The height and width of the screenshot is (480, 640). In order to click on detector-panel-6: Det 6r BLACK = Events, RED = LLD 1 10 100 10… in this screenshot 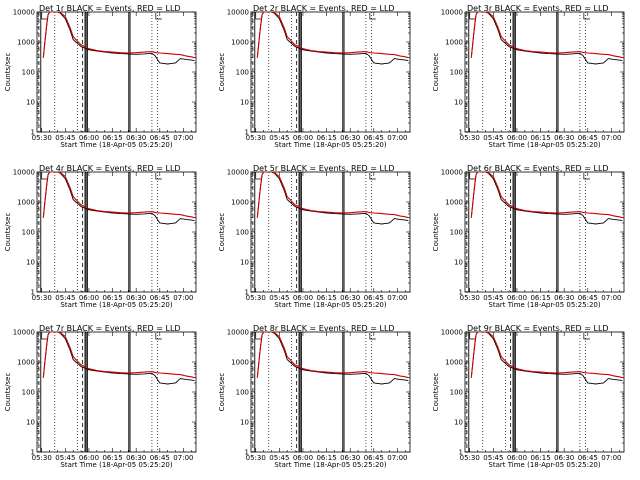, I will do `click(528, 236)`.